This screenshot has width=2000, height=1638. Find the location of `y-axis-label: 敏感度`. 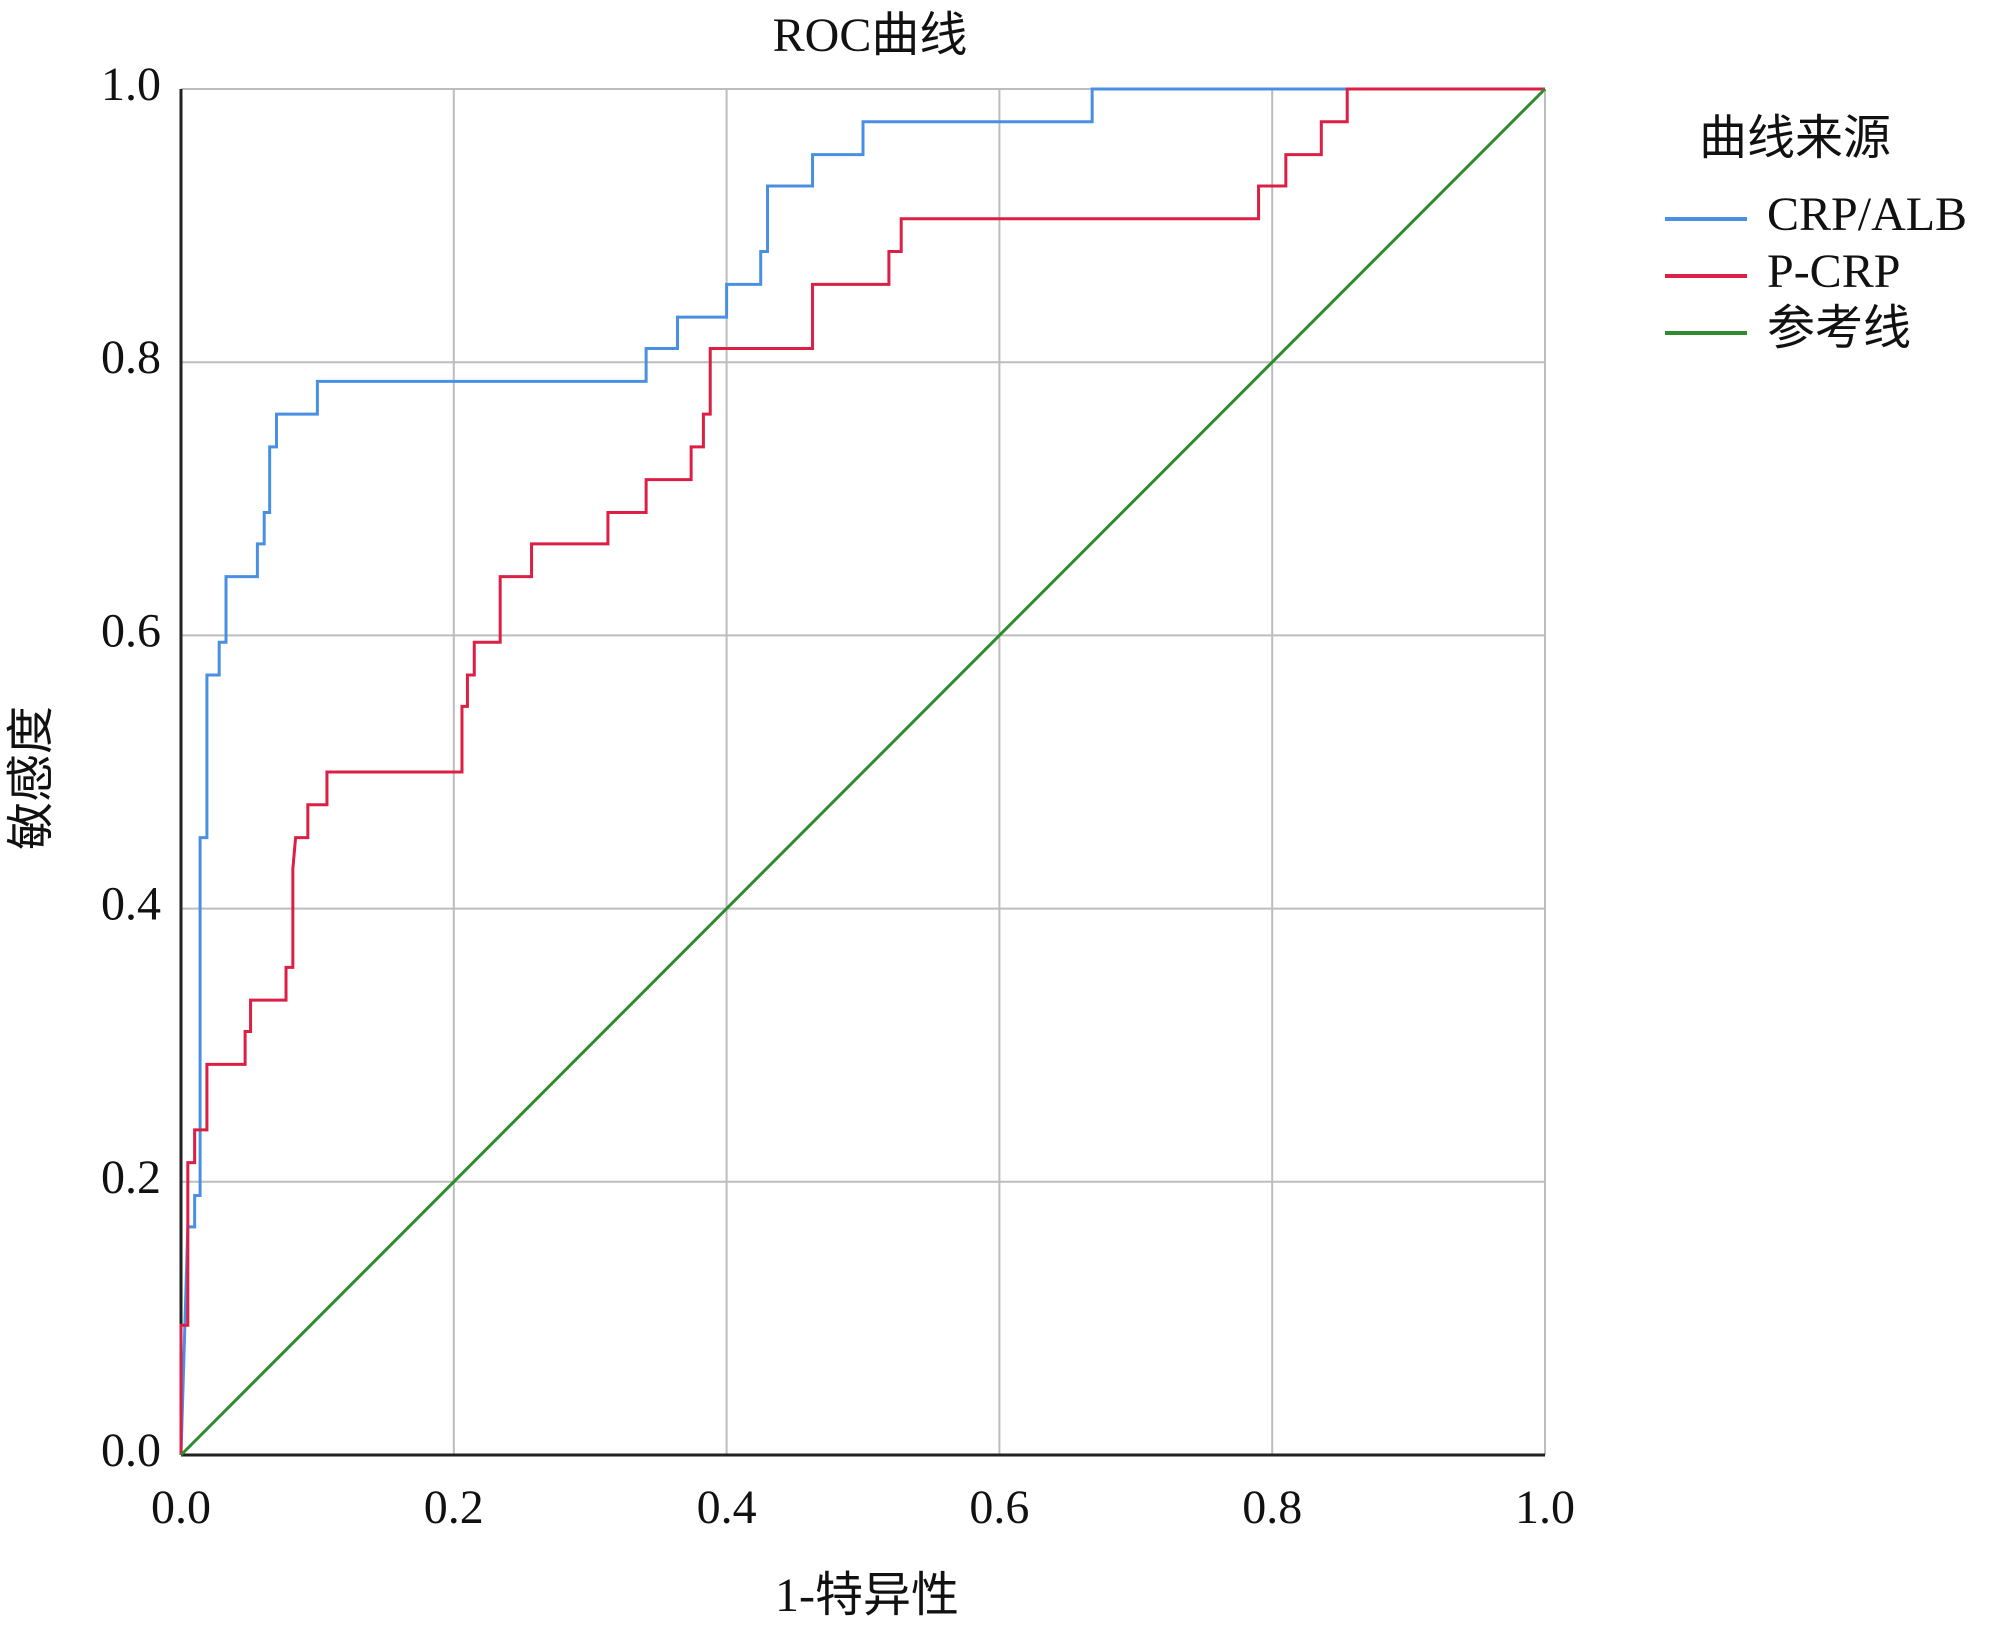

y-axis-label: 敏感度 is located at coordinates (31, 778).